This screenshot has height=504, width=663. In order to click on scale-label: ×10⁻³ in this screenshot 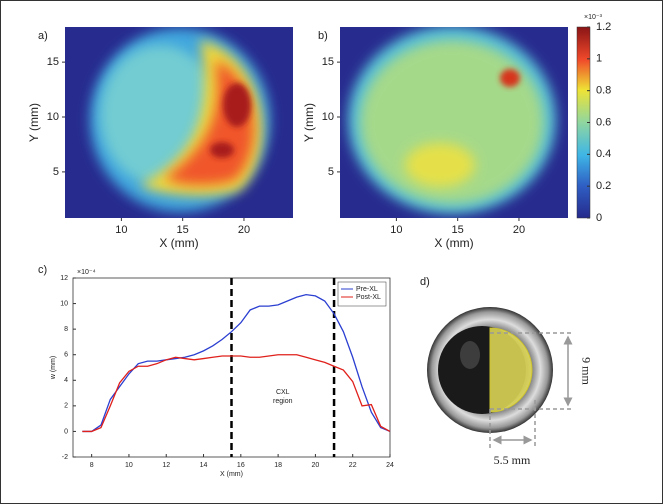, I will do `click(593, 17)`.